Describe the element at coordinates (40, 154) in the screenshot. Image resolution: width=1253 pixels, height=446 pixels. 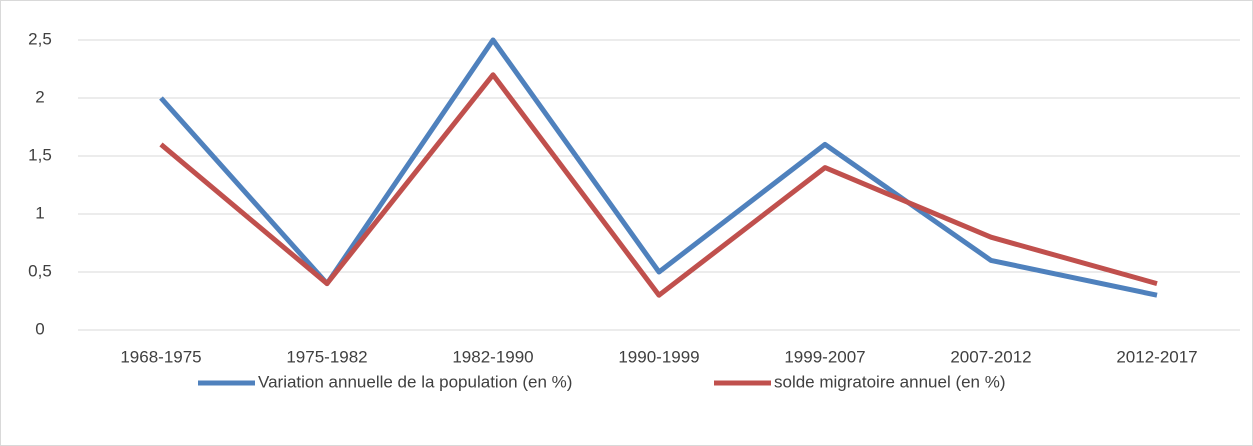
I see `y-tick-label: 1,5` at that location.